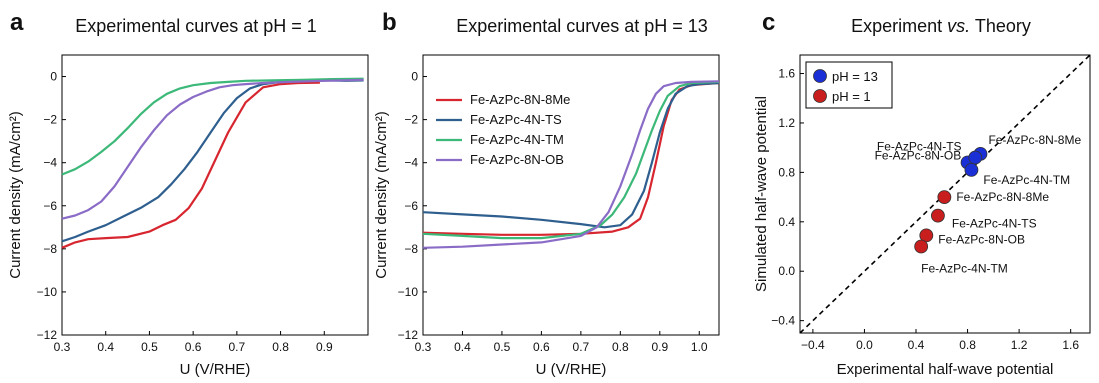 This screenshot has height=383, width=1099. What do you see at coordinates (571, 369) in the screenshot?
I see `x-axis-label-b: U (V/RHE)` at bounding box center [571, 369].